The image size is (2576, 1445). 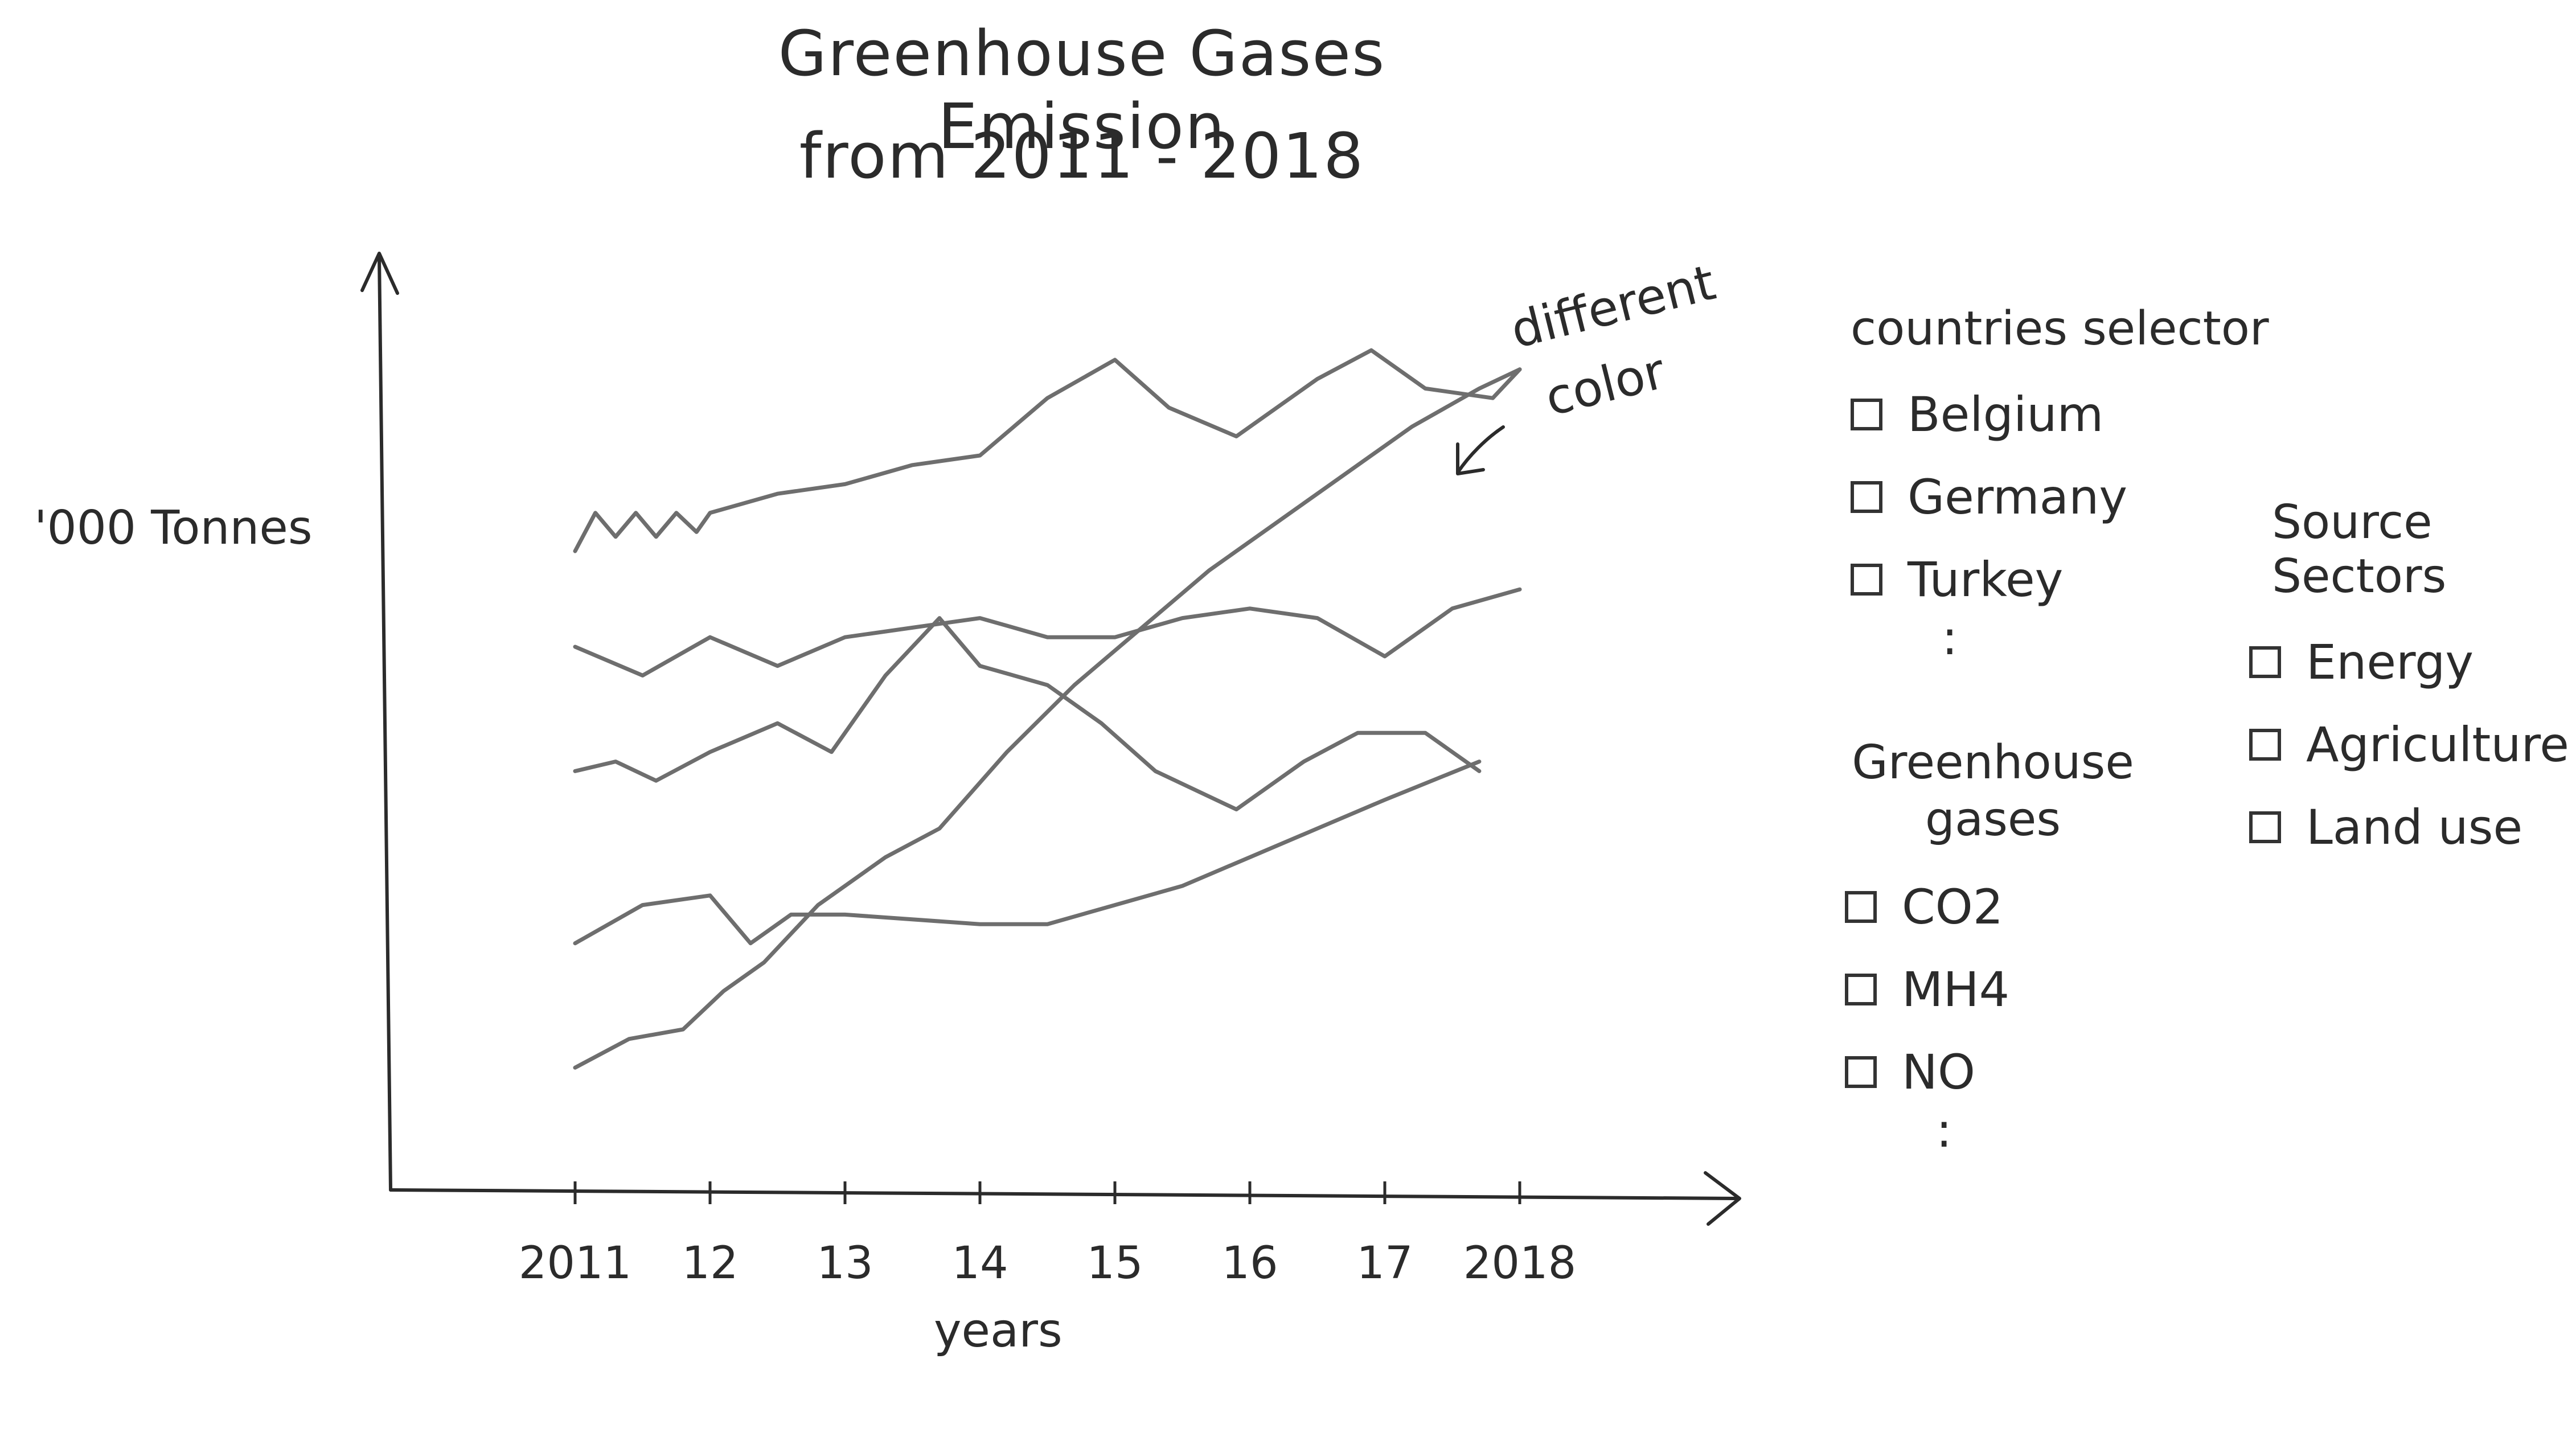 What do you see at coordinates (2359, 549) in the screenshot?
I see `source-sectors-title: Source Sectors` at bounding box center [2359, 549].